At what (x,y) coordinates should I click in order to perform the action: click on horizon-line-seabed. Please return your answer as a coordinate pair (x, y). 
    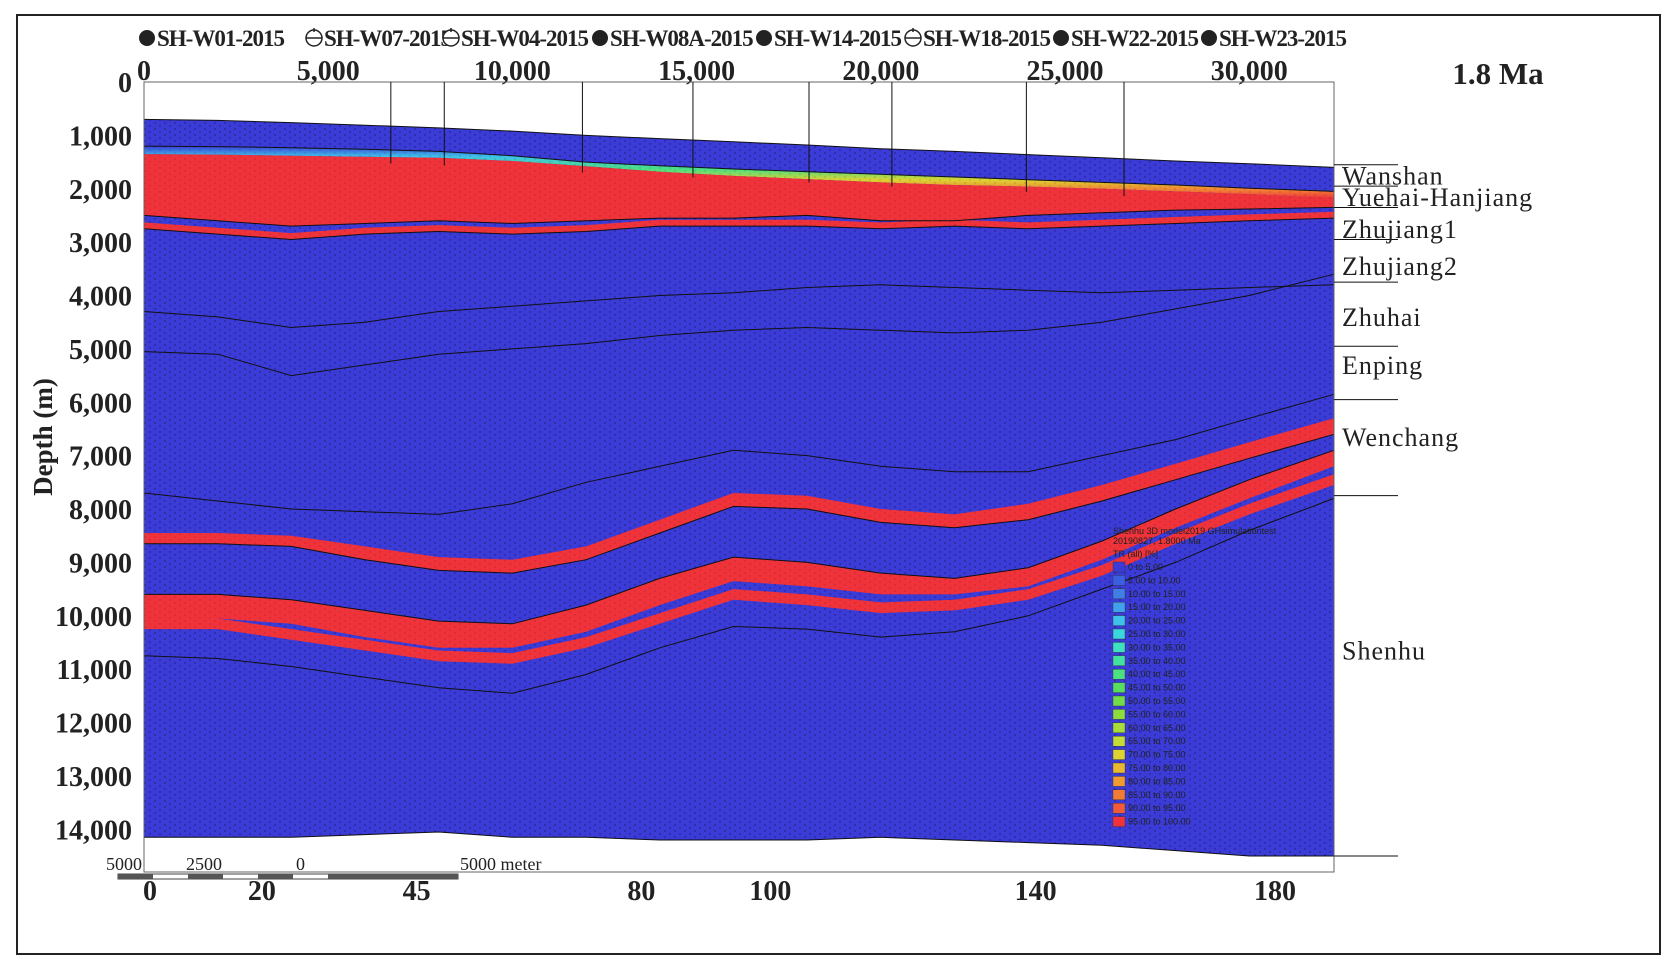
    Looking at the image, I should click on (739, 143).